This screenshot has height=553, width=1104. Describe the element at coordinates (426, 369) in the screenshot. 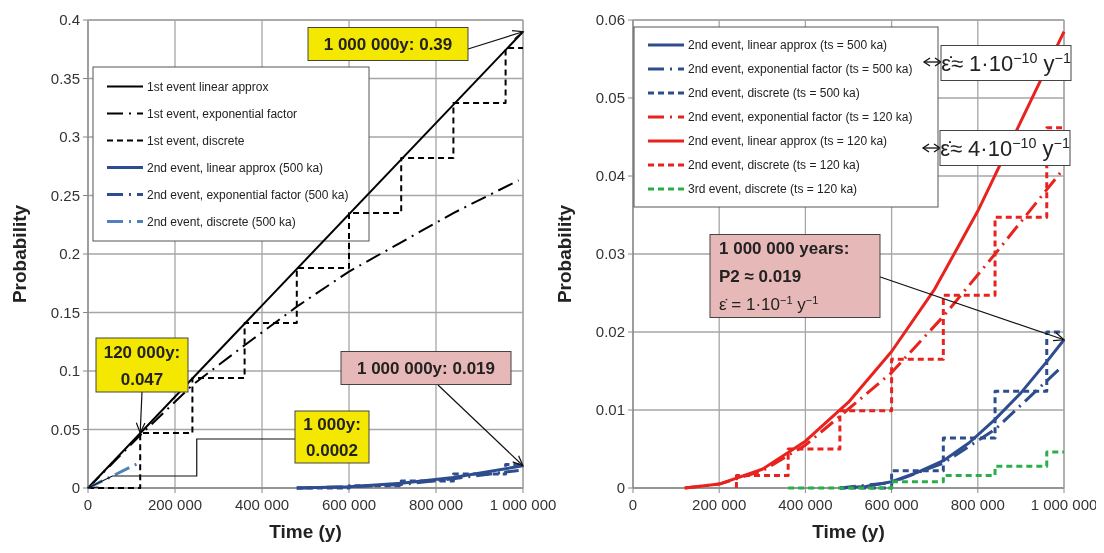

I see `annotation: 1 000 000y: 0.019` at that location.